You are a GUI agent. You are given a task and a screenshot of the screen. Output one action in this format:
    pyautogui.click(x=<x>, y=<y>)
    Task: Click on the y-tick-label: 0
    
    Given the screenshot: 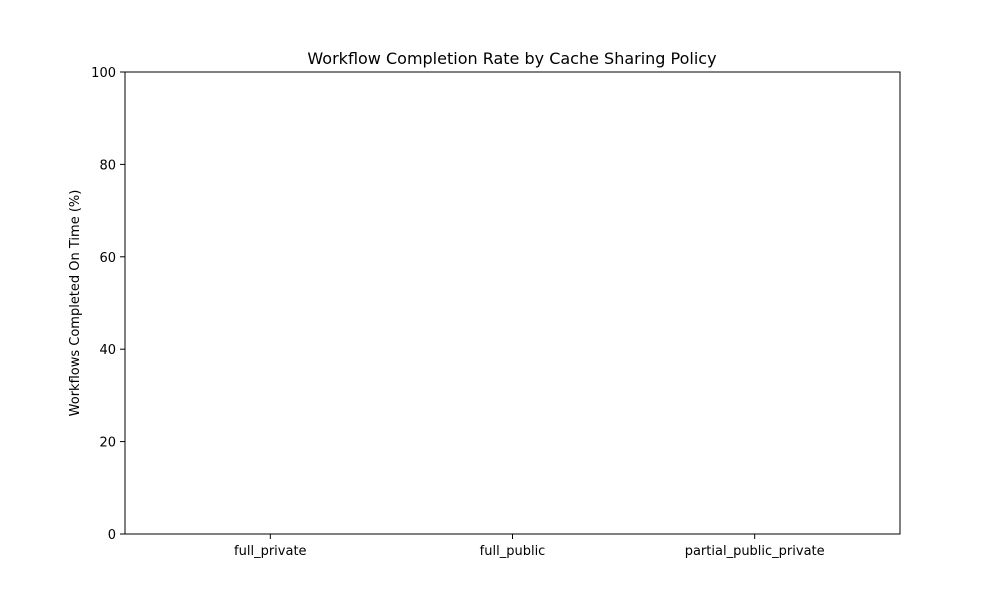 What is the action you would take?
    pyautogui.click(x=112, y=535)
    